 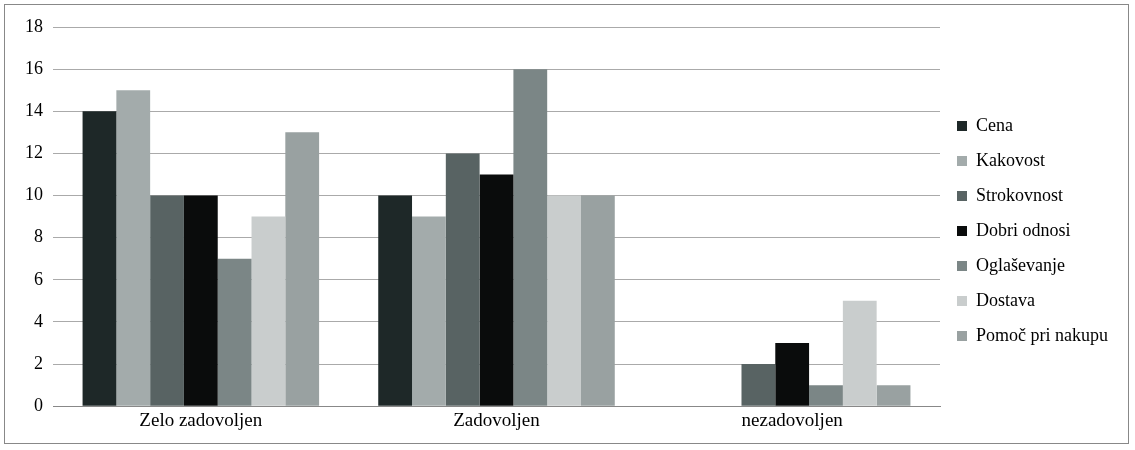 I want to click on legend-label: Dobri odnosi, so click(x=1023, y=229).